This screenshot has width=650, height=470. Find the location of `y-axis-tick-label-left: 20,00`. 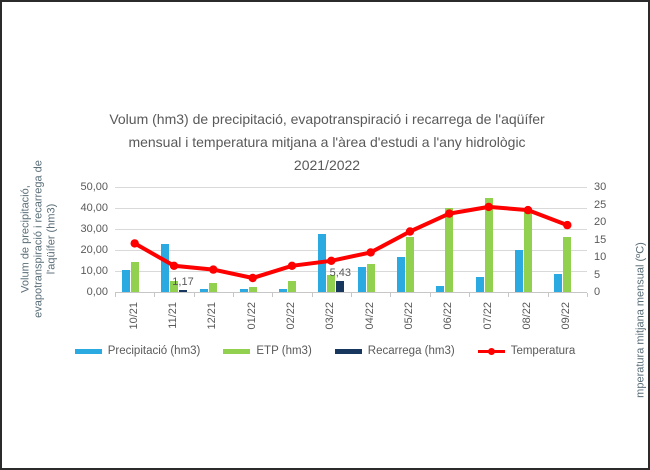

y-axis-tick-label-left: 20,00 is located at coordinates (94, 250).